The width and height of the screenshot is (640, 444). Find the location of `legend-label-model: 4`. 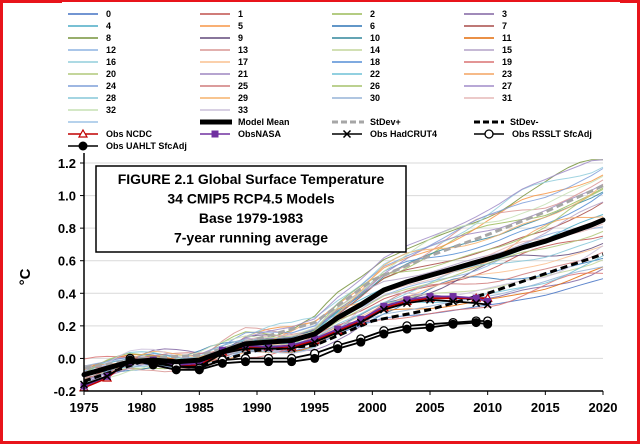

legend-label-model: 4 is located at coordinates (108, 26).